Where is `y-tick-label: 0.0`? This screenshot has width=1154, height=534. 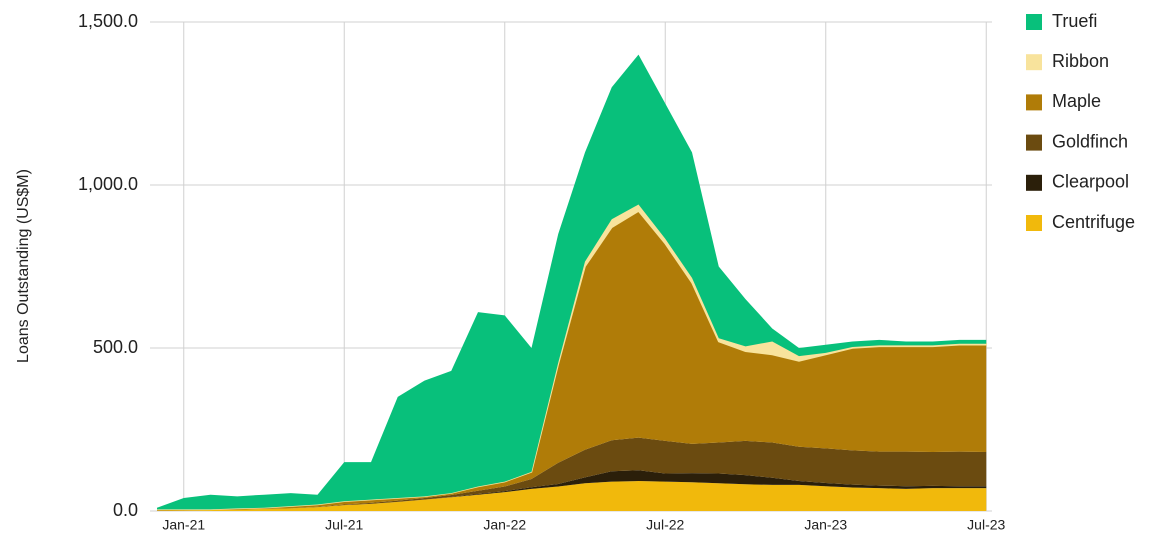
y-tick-label: 0.0 is located at coordinates (125, 510).